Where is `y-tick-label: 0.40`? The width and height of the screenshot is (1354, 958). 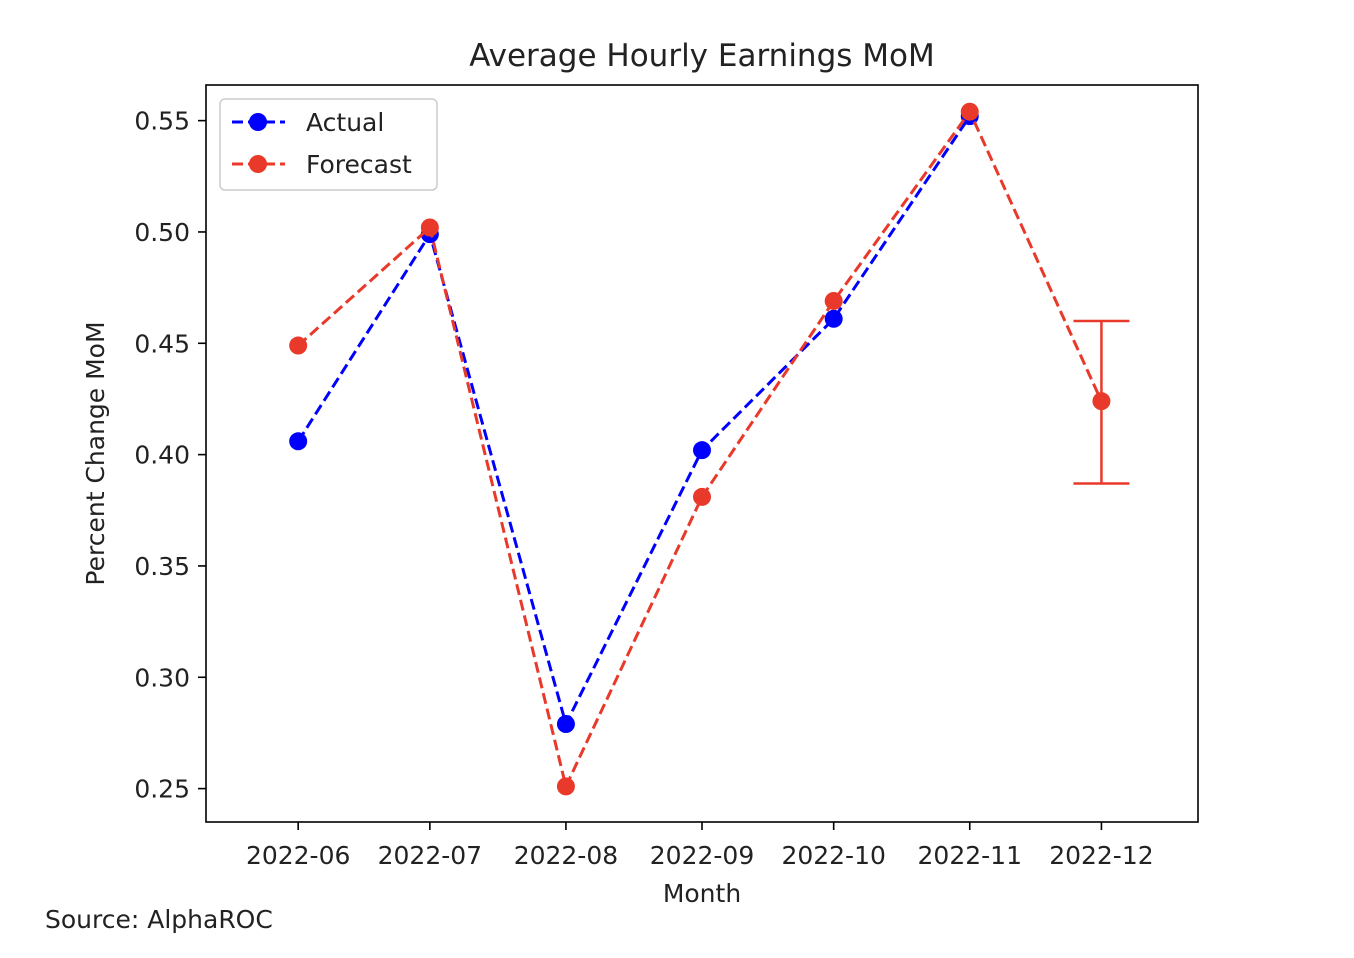
y-tick-label: 0.40 is located at coordinates (162, 455).